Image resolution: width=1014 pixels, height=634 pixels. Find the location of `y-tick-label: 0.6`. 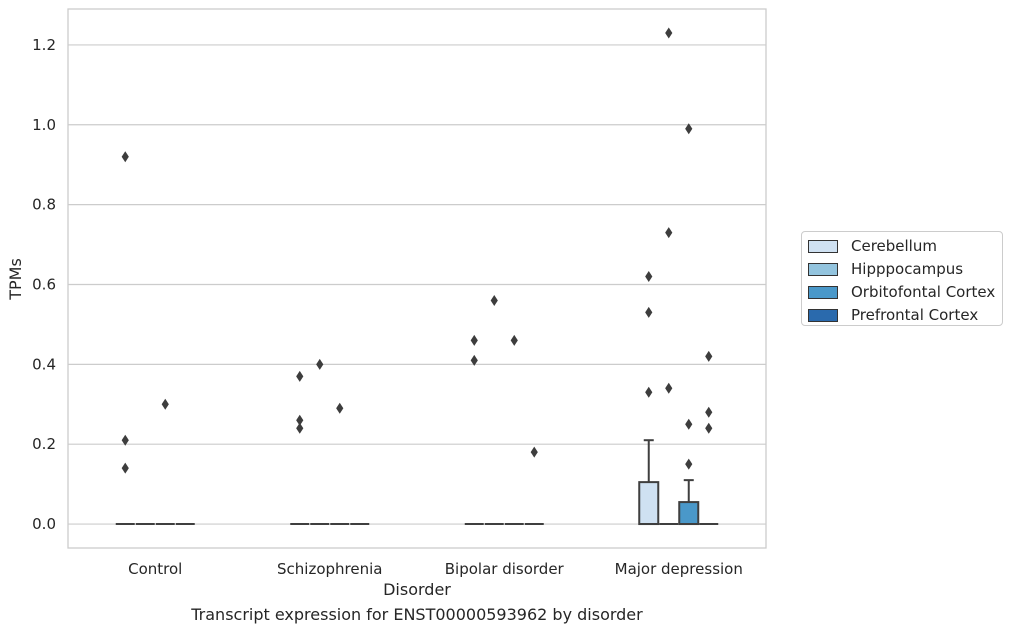

y-tick-label: 0.6 is located at coordinates (44, 284).